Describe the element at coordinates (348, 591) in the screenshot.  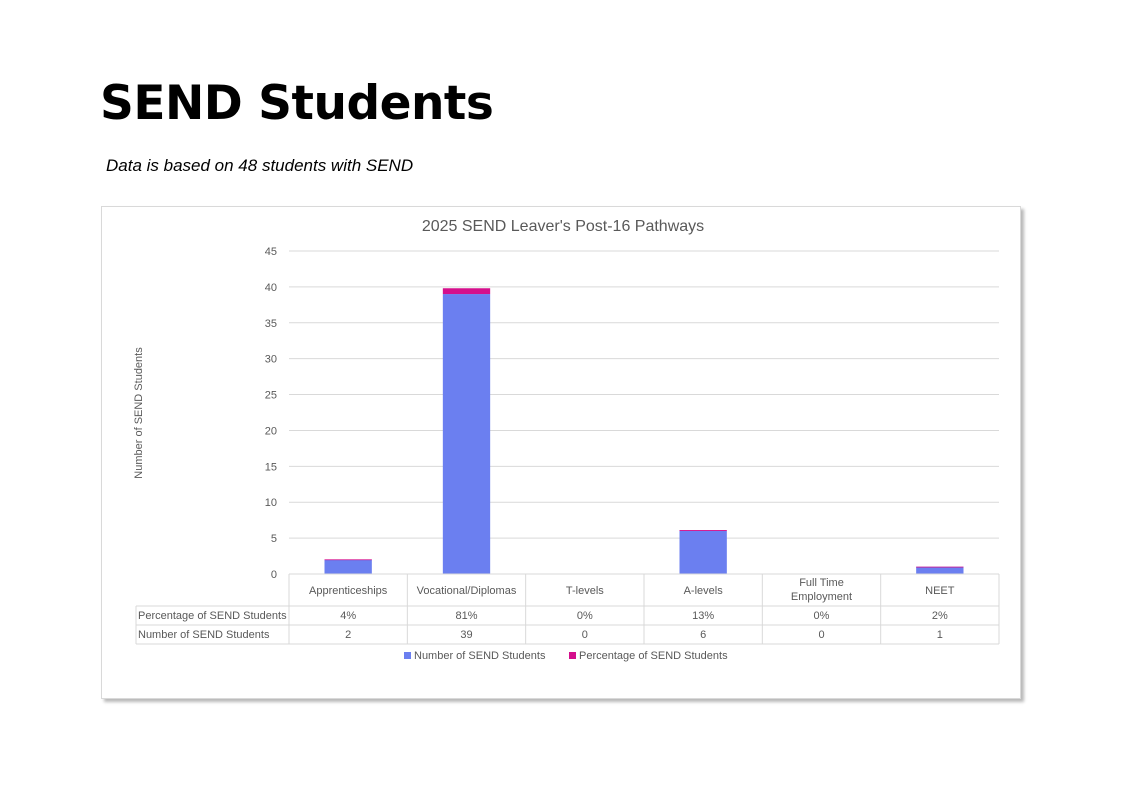
I see `x-category-label: Apprenticeships` at that location.